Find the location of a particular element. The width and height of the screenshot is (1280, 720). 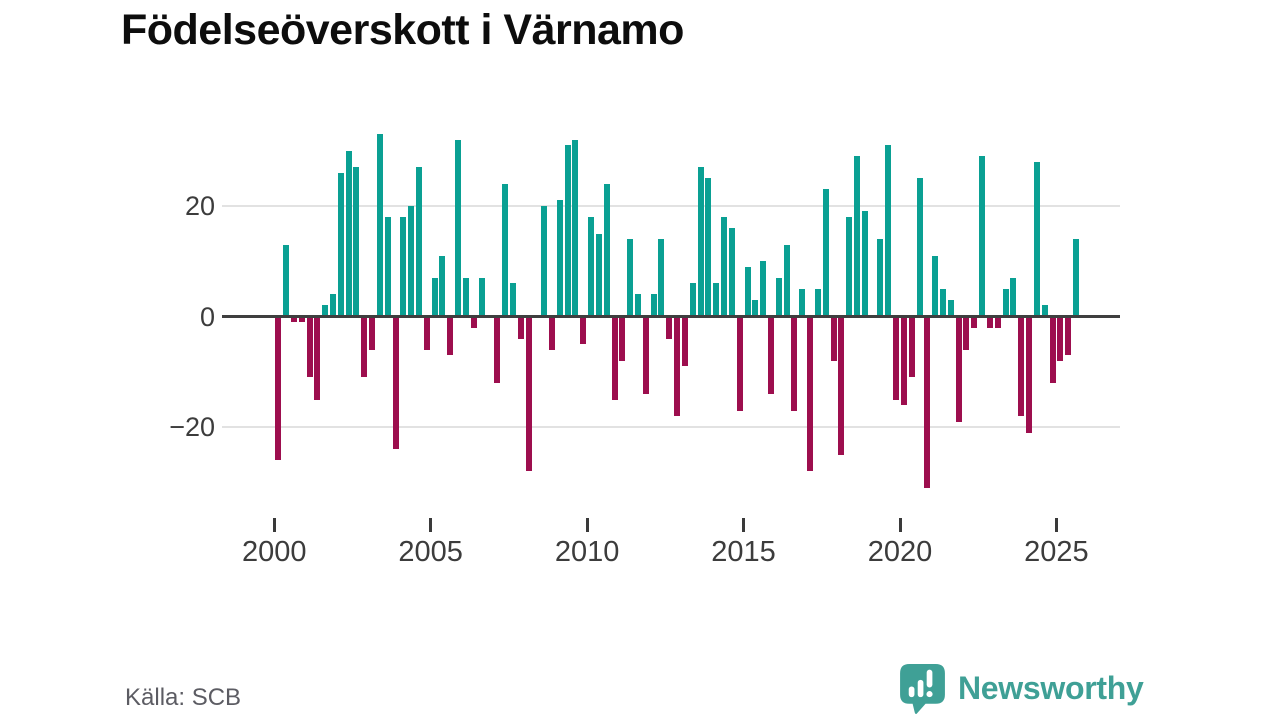

x-axis-label: 2010 is located at coordinates (587, 552).